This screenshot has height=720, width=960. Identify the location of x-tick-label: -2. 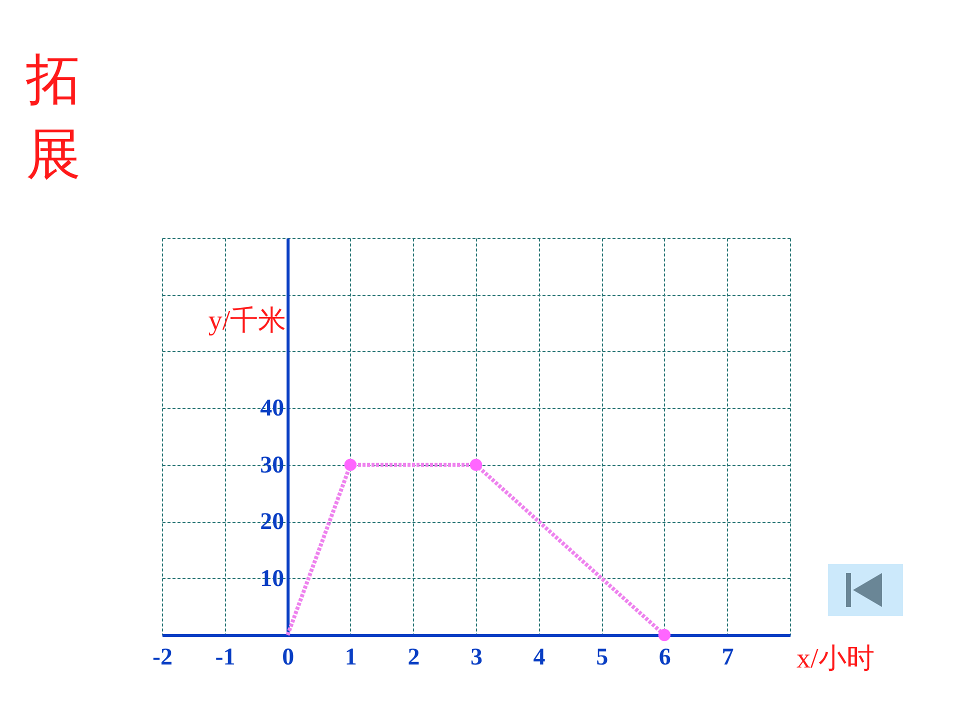
(162, 657).